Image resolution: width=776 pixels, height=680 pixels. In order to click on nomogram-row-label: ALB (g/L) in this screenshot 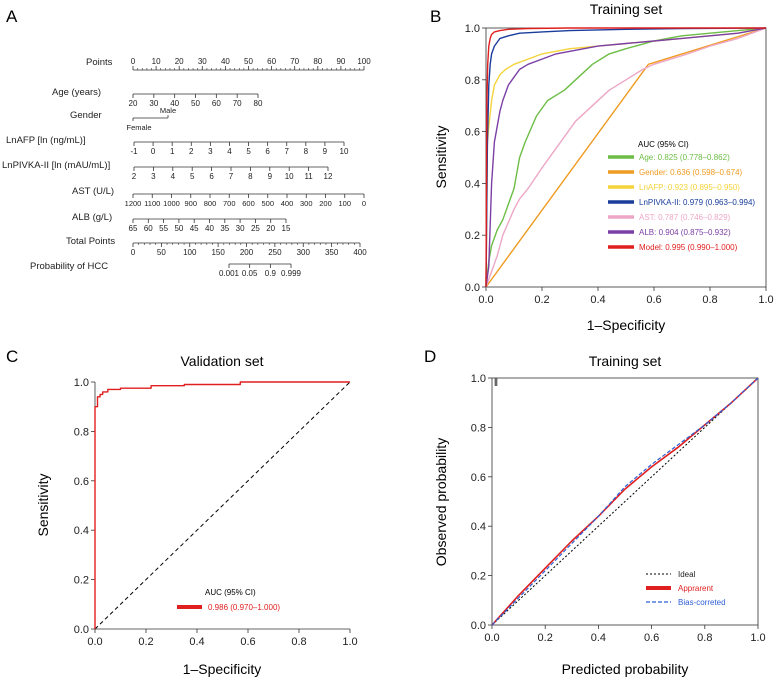, I will do `click(92, 217)`.